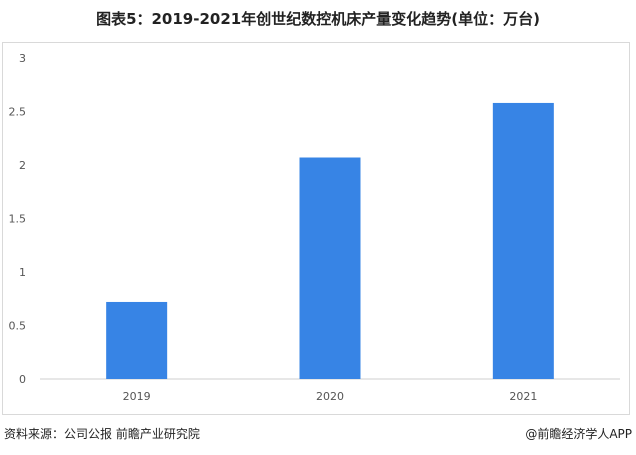 The image size is (636, 455). Describe the element at coordinates (523, 396) in the screenshot. I see `x-tick-label: 2021` at that location.